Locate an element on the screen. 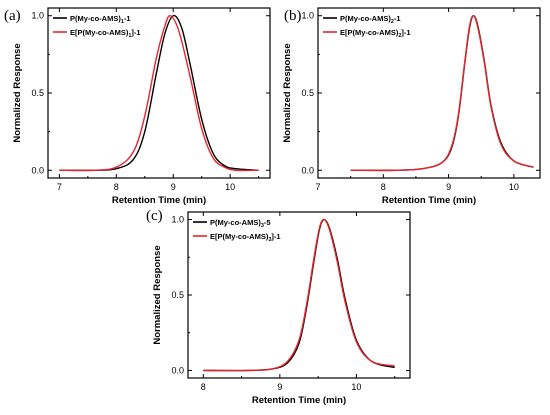  legend-label: E[P(My-co-AMS)2]-1 is located at coordinates (375, 33).